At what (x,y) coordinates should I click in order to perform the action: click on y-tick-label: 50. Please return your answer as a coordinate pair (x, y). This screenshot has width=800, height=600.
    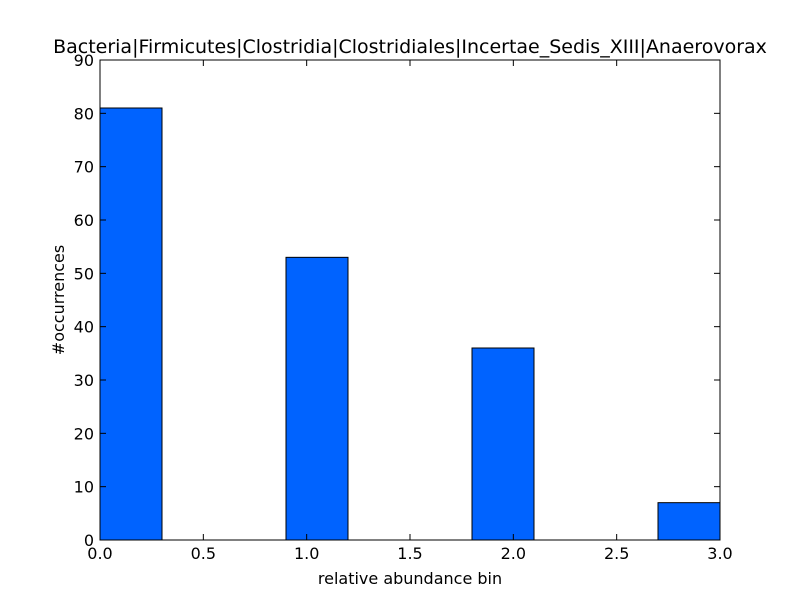
    Looking at the image, I should click on (84, 273).